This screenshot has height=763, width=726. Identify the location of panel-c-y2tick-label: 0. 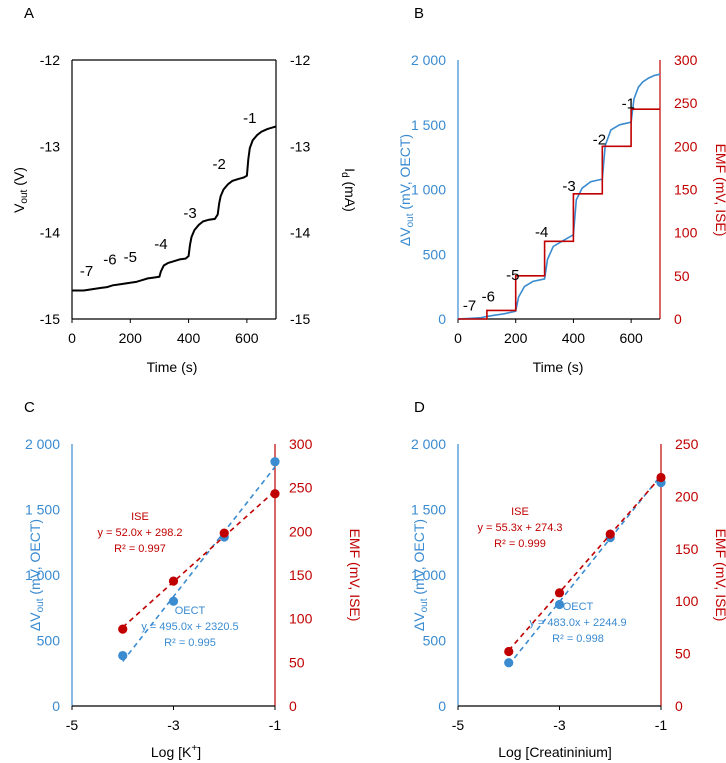
(293, 706).